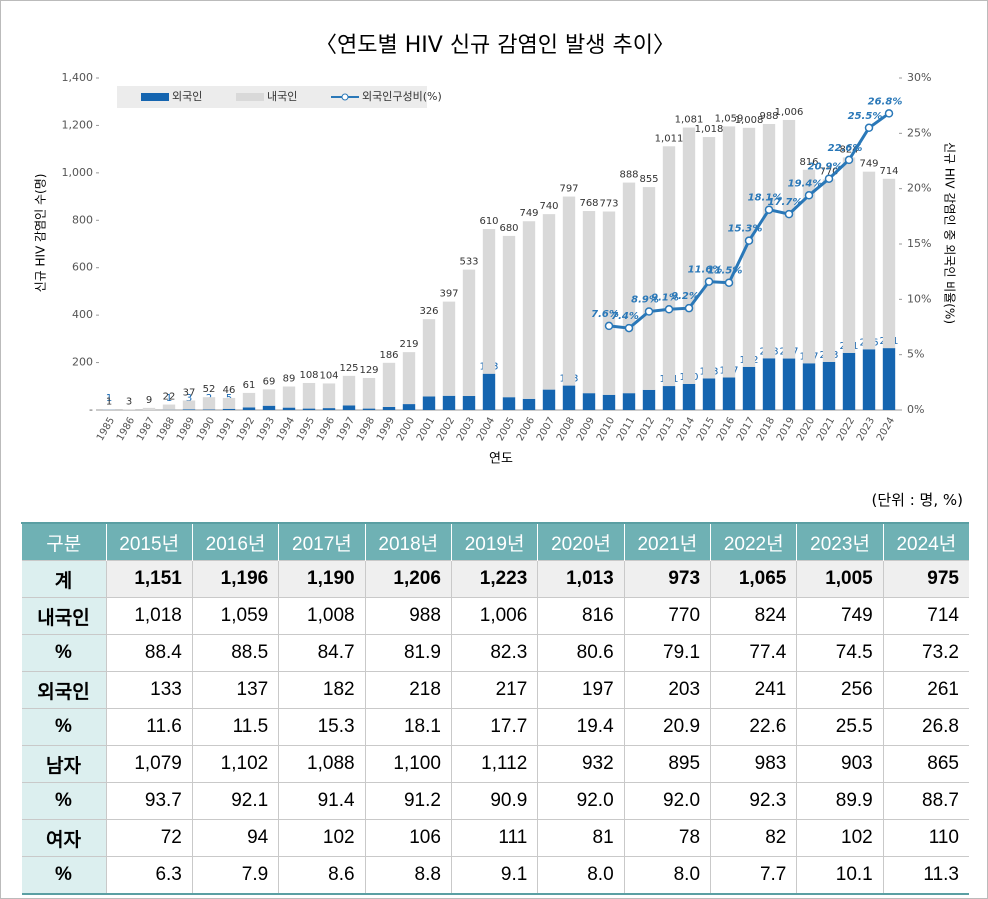 The image size is (988, 899). I want to click on cell: 1,151, so click(149, 579).